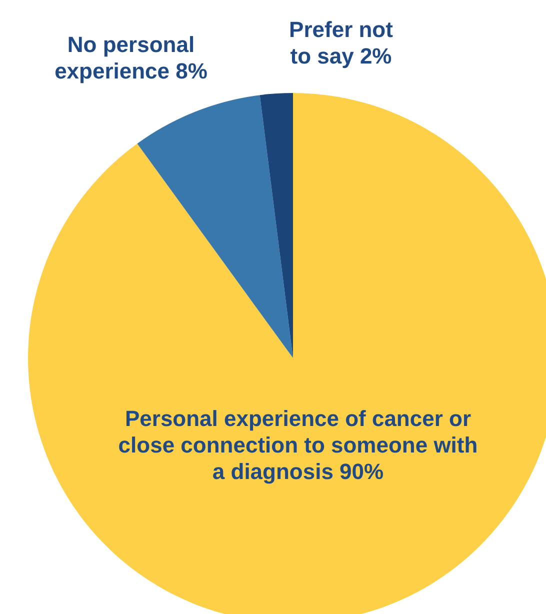  I want to click on slice-label: Prefer not to say 2%, so click(341, 42).